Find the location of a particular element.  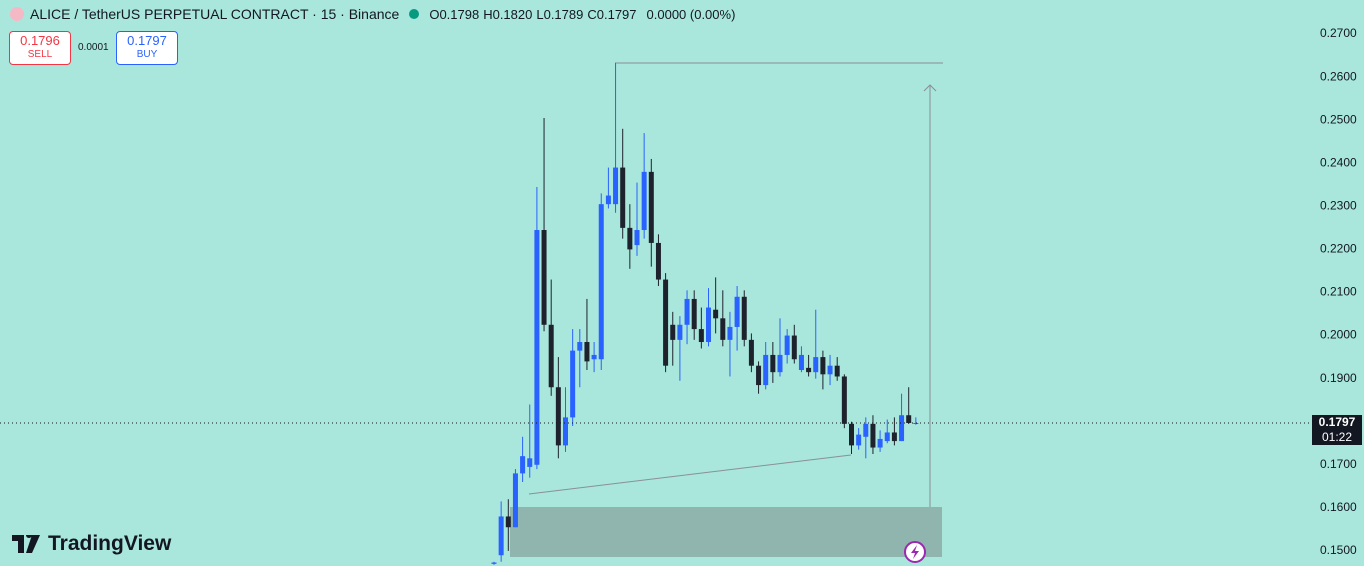

spread: 0.0001 is located at coordinates (93, 47).